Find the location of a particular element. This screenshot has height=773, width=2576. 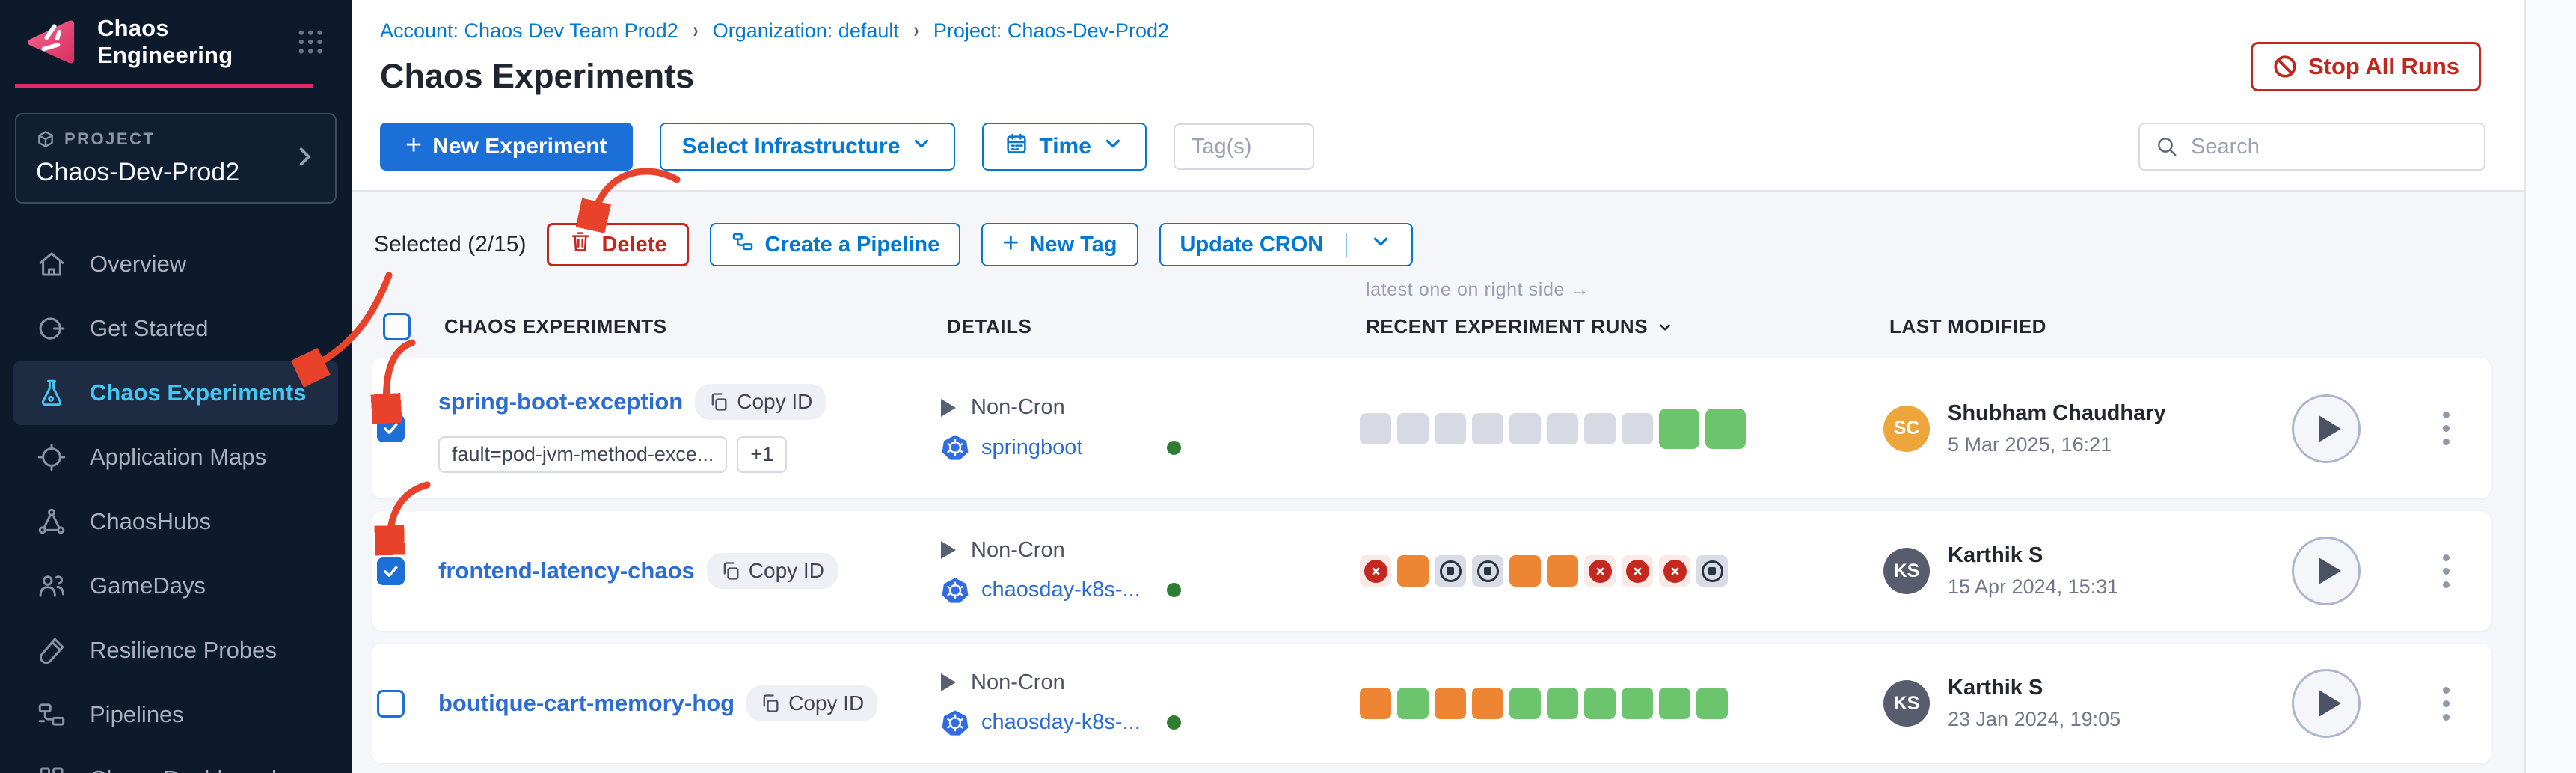

search-input is located at coordinates (2330, 146).